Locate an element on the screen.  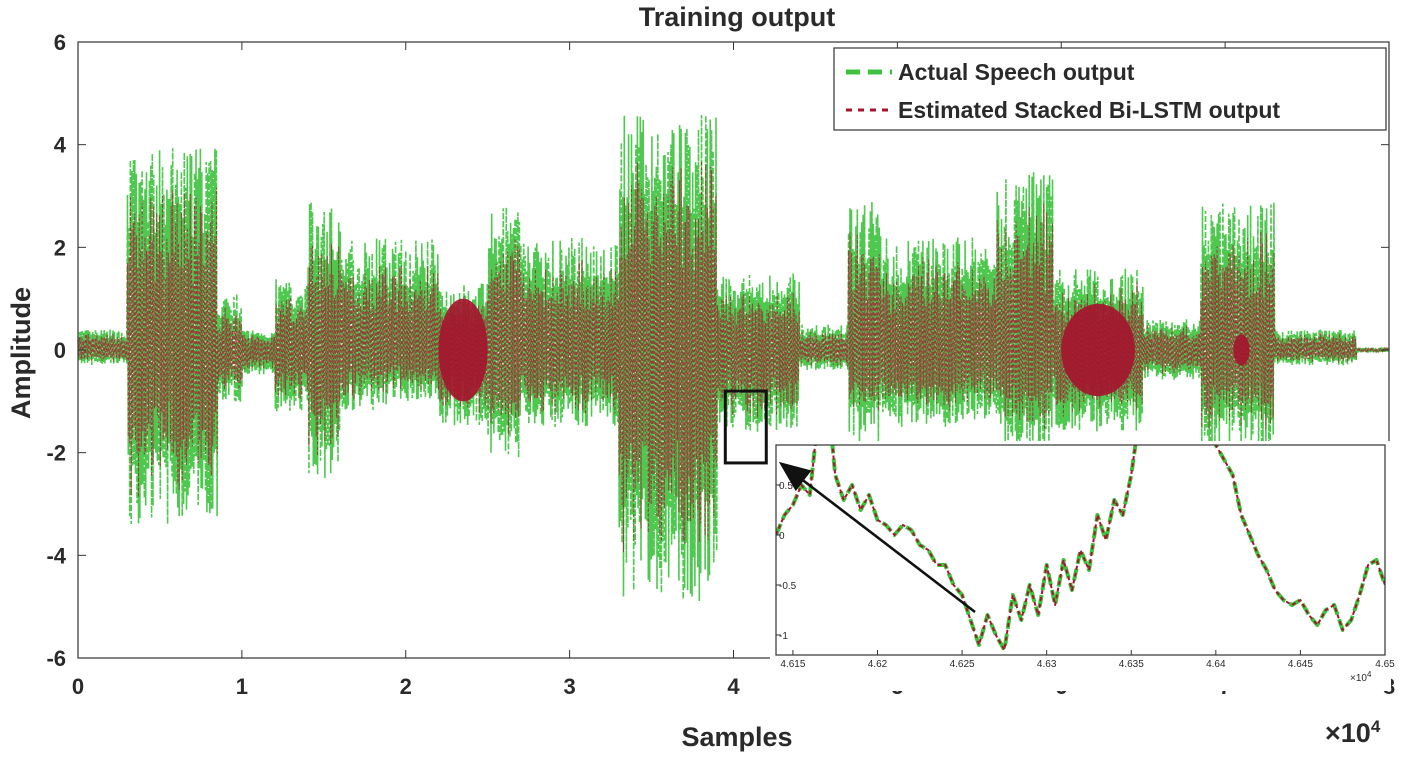
x-tick-label: 4 is located at coordinates (733, 686).